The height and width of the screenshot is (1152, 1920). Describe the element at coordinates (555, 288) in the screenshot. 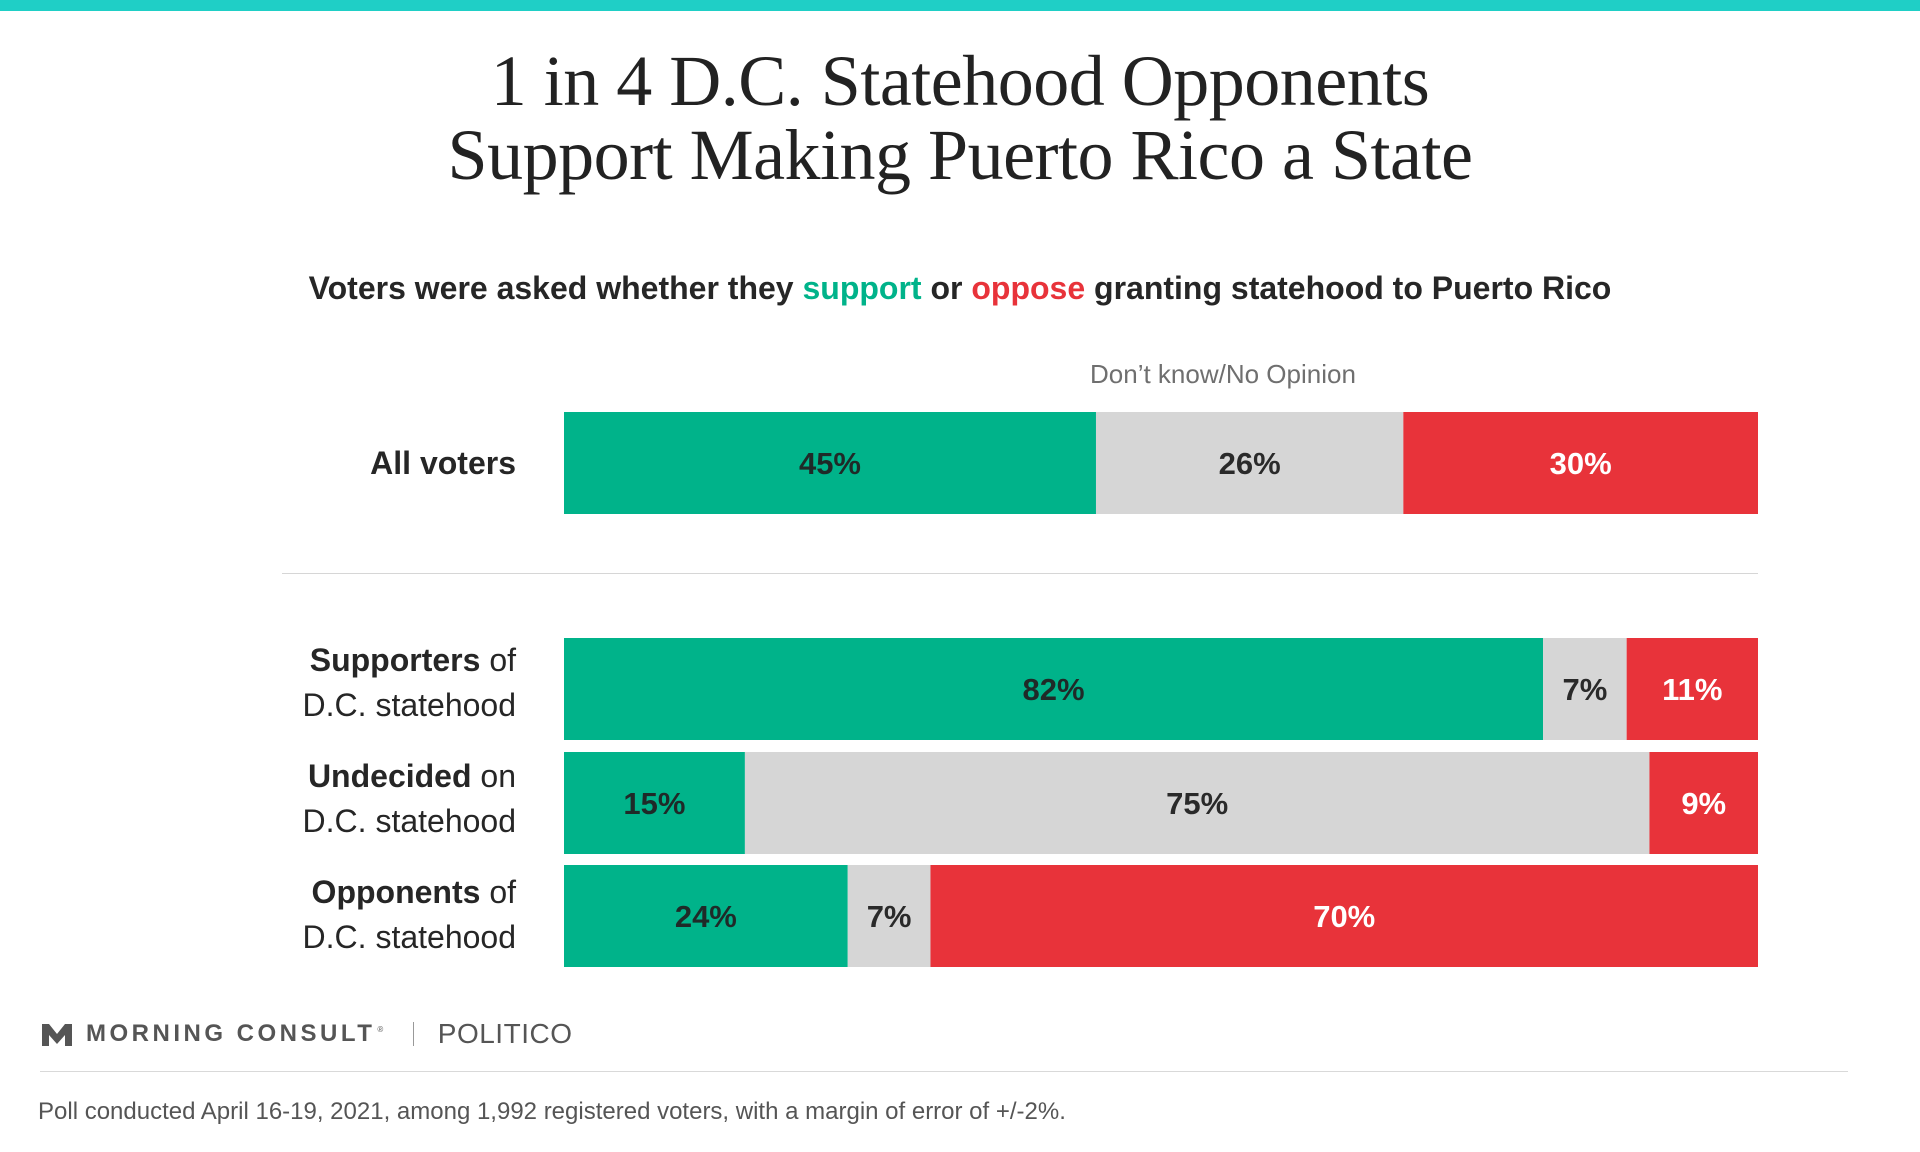

I see `subtitle-prefix: Voters were asked whether they` at that location.